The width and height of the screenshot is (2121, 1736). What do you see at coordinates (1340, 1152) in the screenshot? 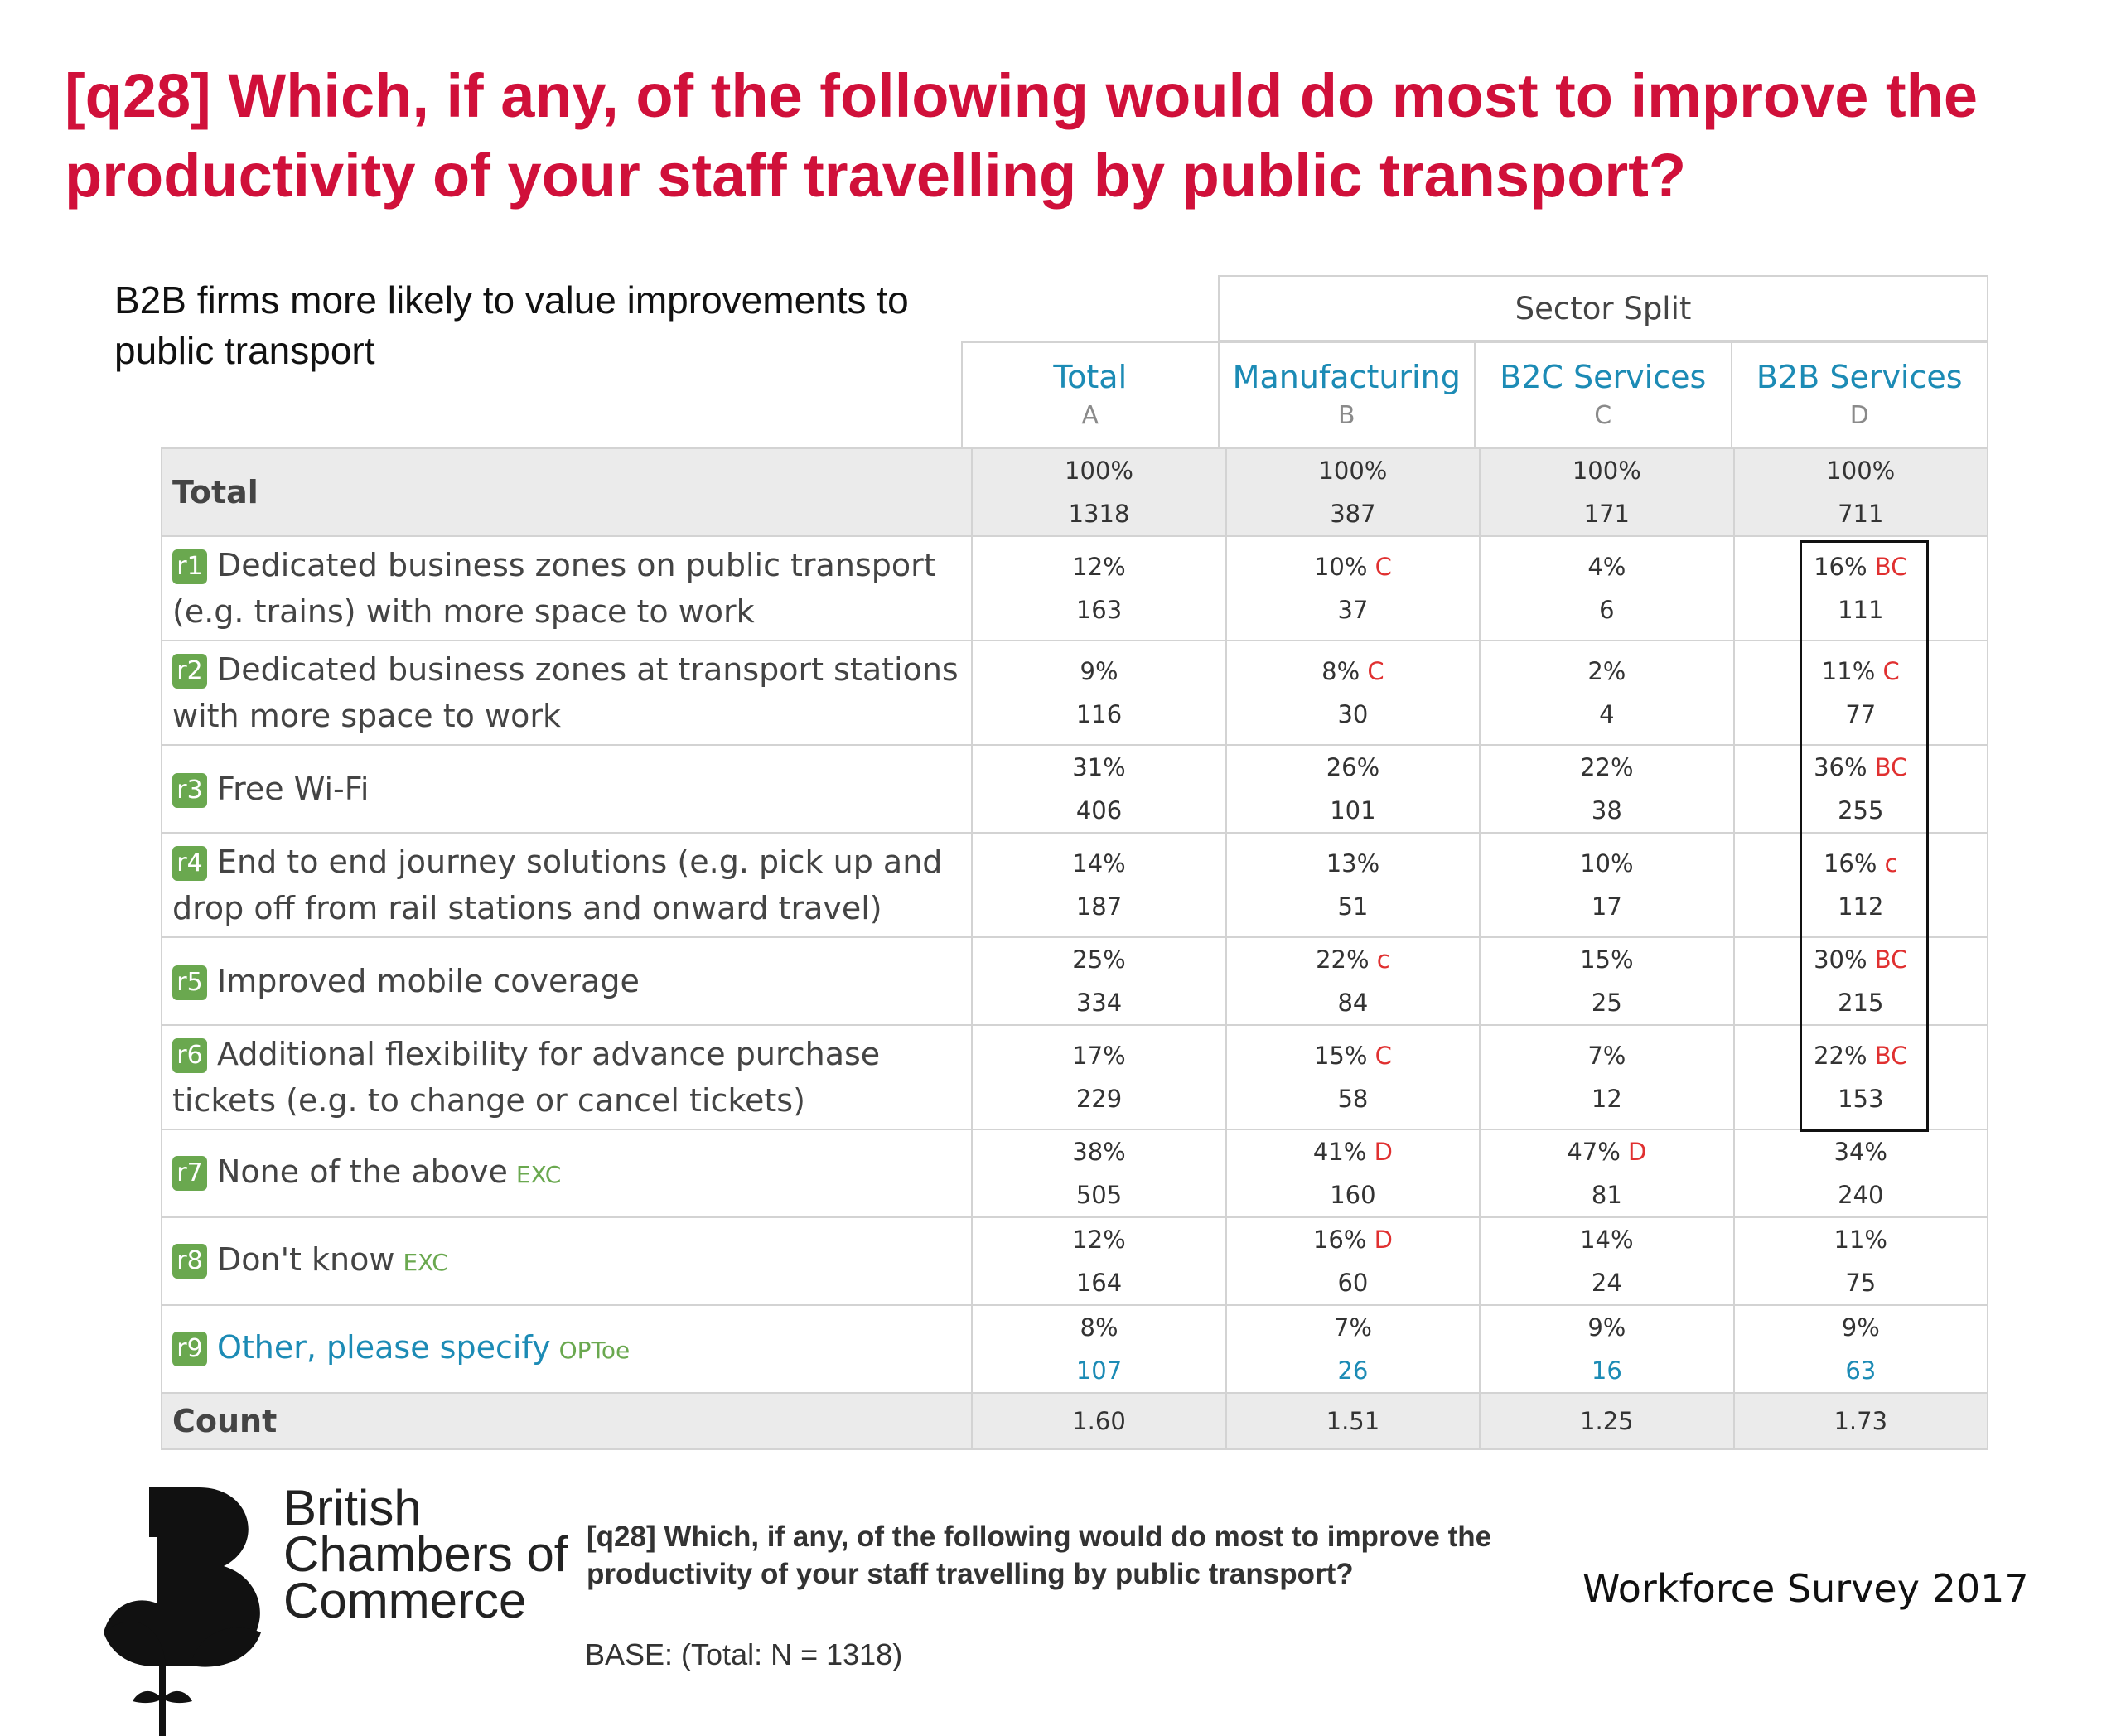
I see `cell-percent: 41%` at bounding box center [1340, 1152].